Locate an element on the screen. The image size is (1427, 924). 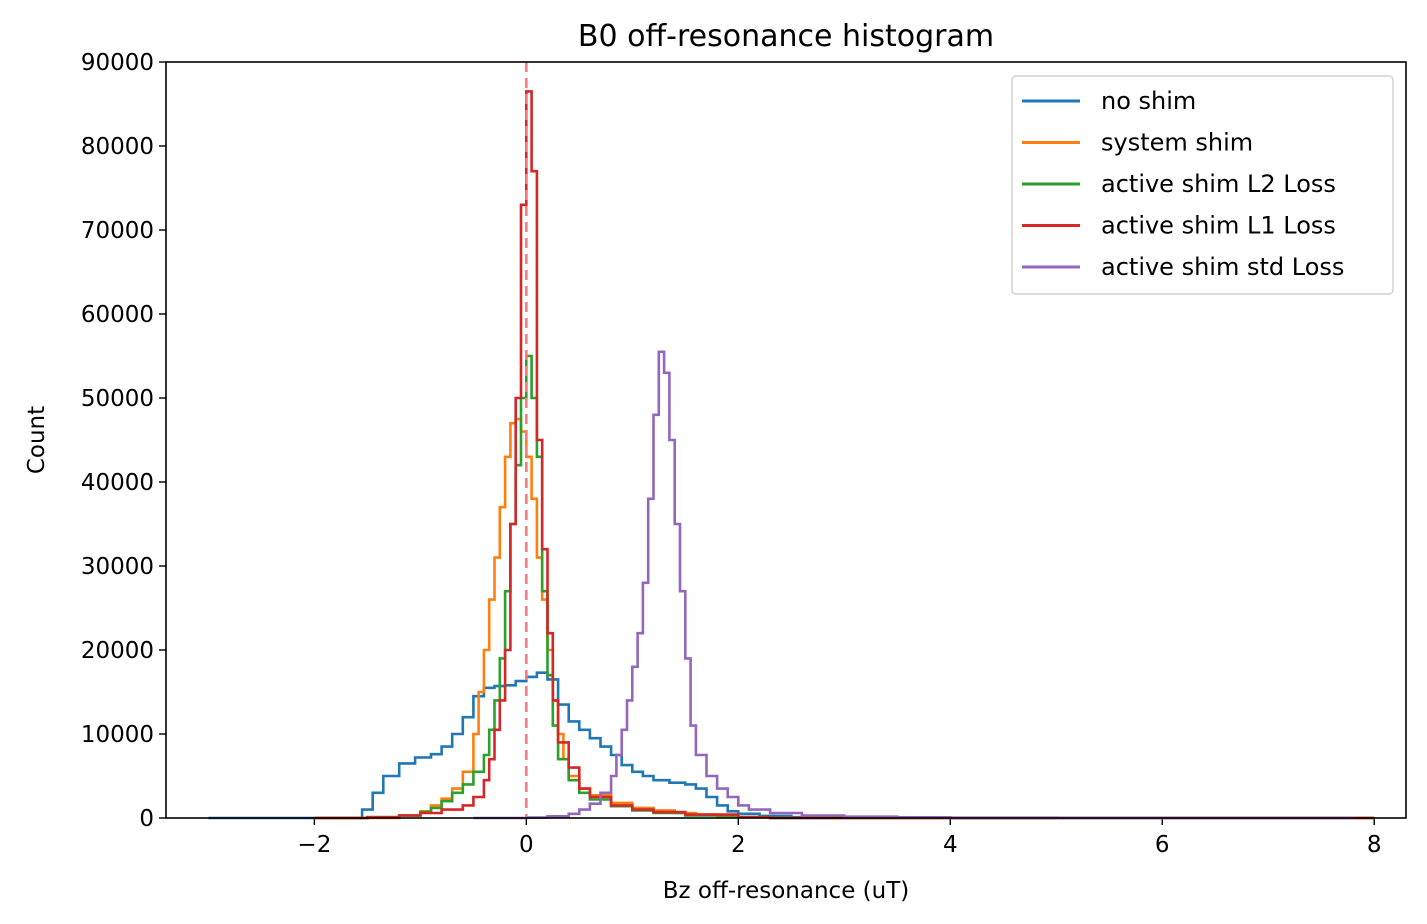
x-tick-label: −2 is located at coordinates (314, 845).